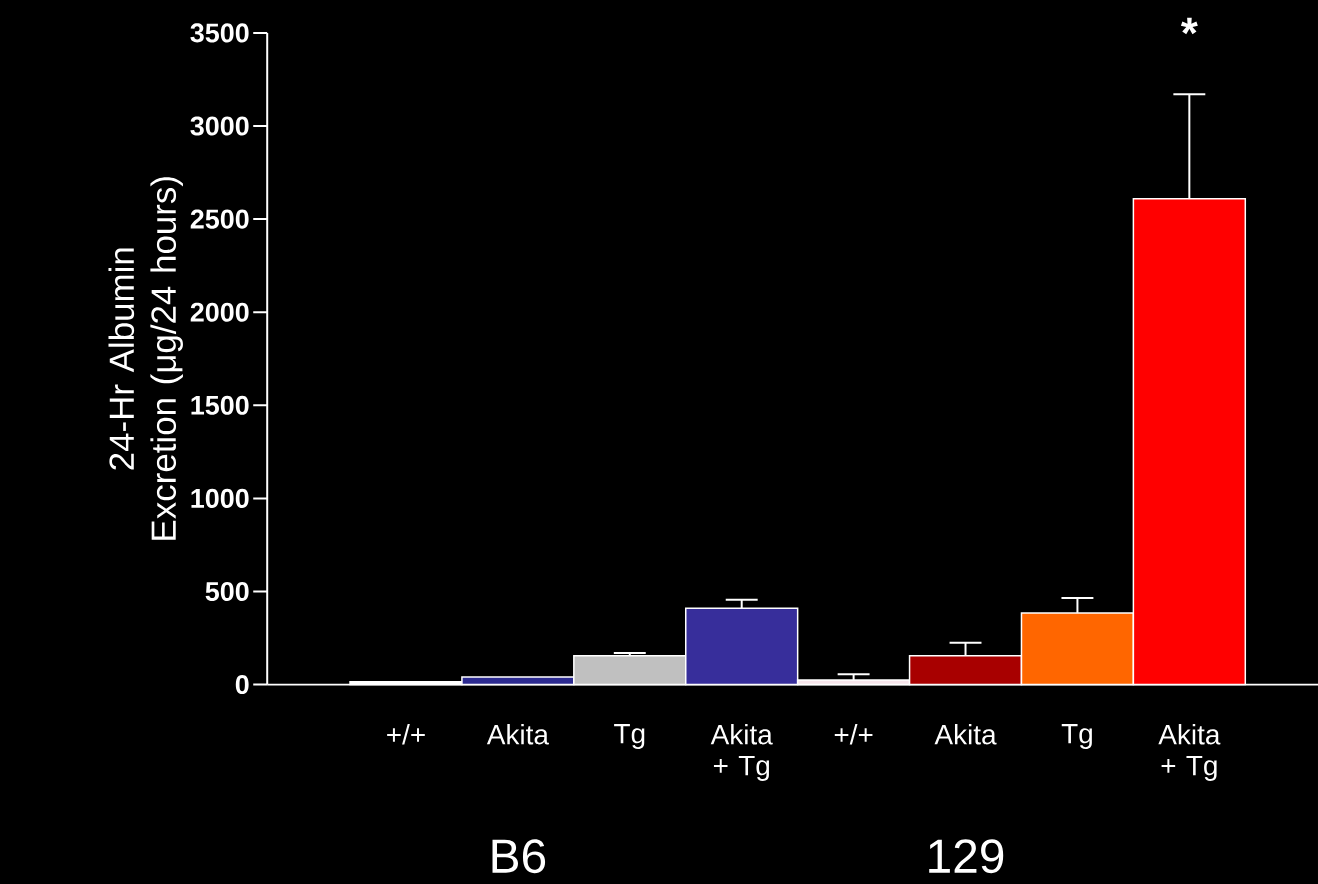 This screenshot has width=1318, height=884. I want to click on annotation: *, so click(1189, 26).